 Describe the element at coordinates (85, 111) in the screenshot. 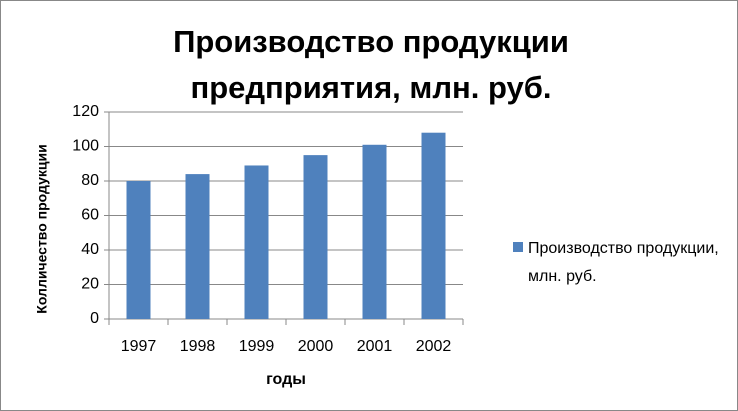

I see `y-tick-label: 120` at that location.